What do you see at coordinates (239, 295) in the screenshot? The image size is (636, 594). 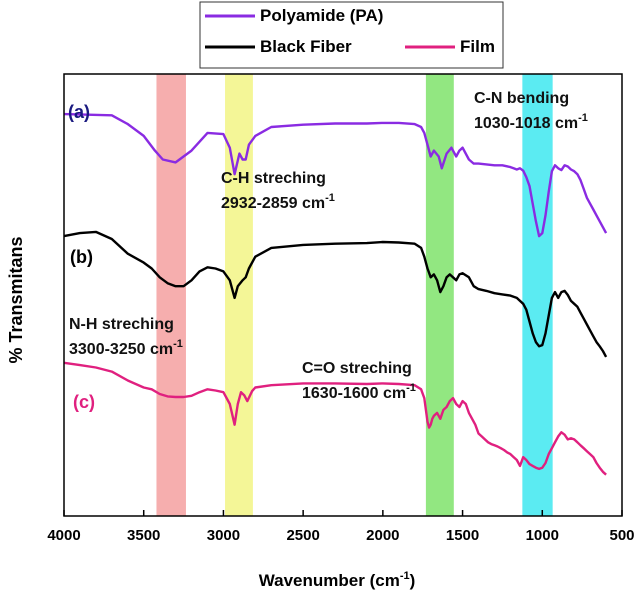 I see `band-c-h-streching` at bounding box center [239, 295].